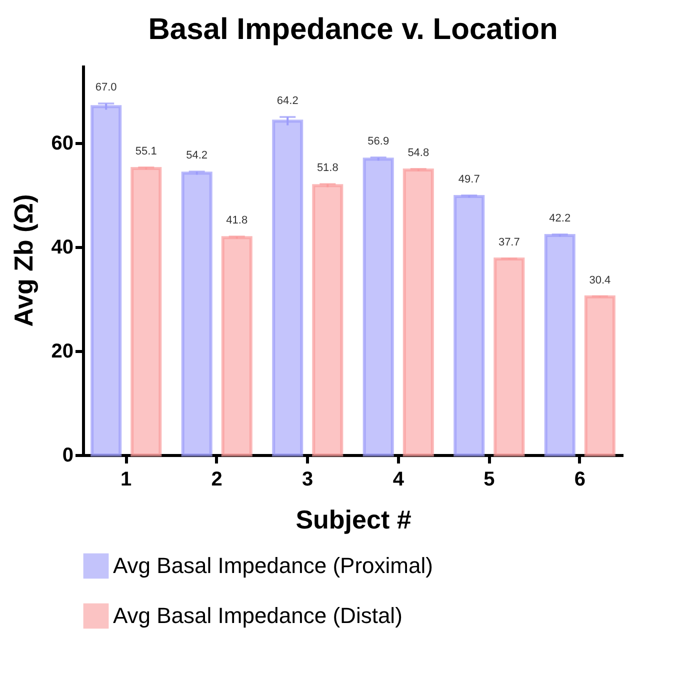 The width and height of the screenshot is (690, 688). Describe the element at coordinates (398, 479) in the screenshot. I see `x-tick-label: 4` at that location.